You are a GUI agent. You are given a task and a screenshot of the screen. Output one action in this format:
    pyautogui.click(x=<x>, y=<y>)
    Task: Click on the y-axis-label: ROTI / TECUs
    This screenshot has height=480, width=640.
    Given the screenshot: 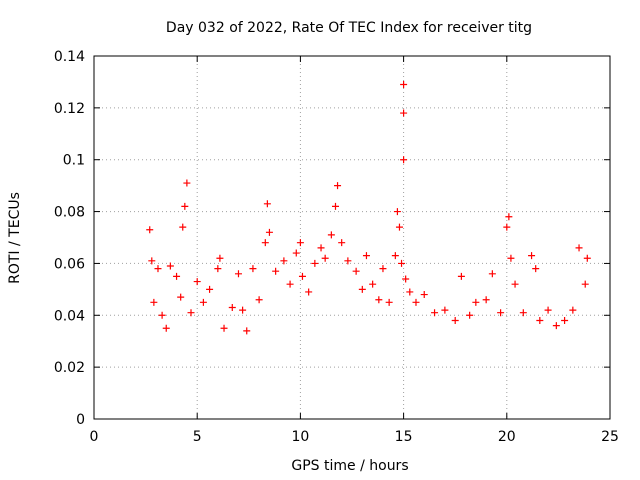 What is the action you would take?
    pyautogui.click(x=15, y=238)
    